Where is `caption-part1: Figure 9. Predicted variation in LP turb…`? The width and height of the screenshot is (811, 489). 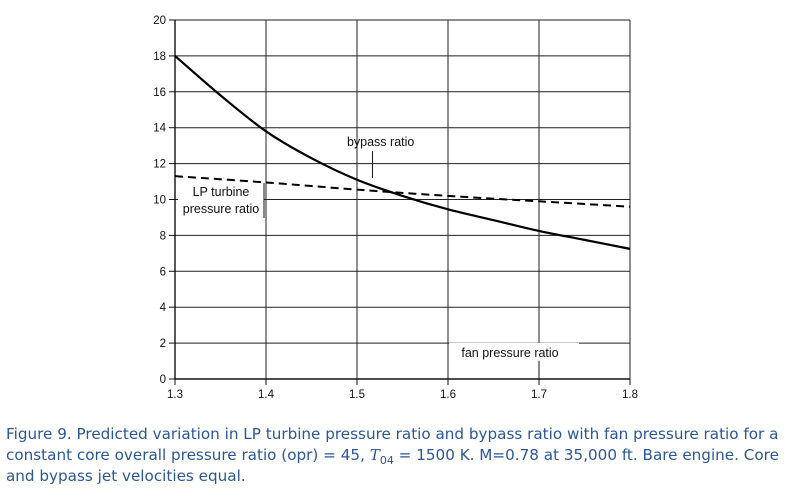
caption-part1: Figure 9. Predicted variation in LP turb… is located at coordinates (392, 444).